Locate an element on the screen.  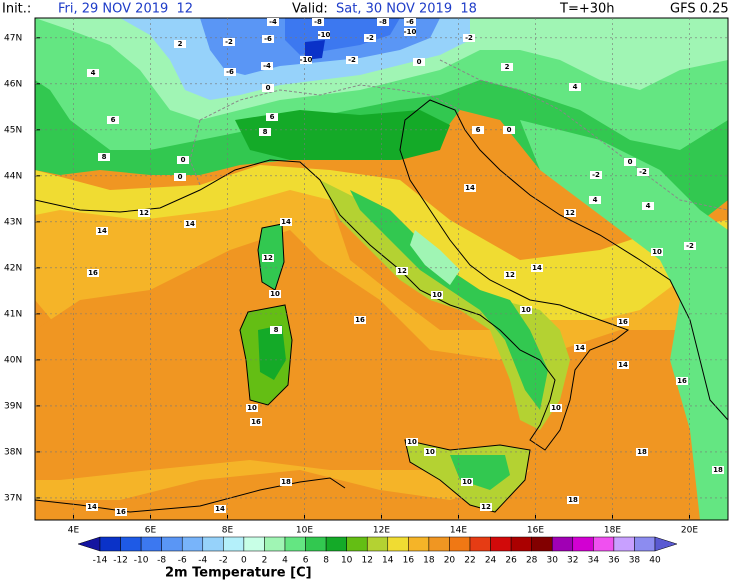
lat-label: 40N is located at coordinates (13, 360).